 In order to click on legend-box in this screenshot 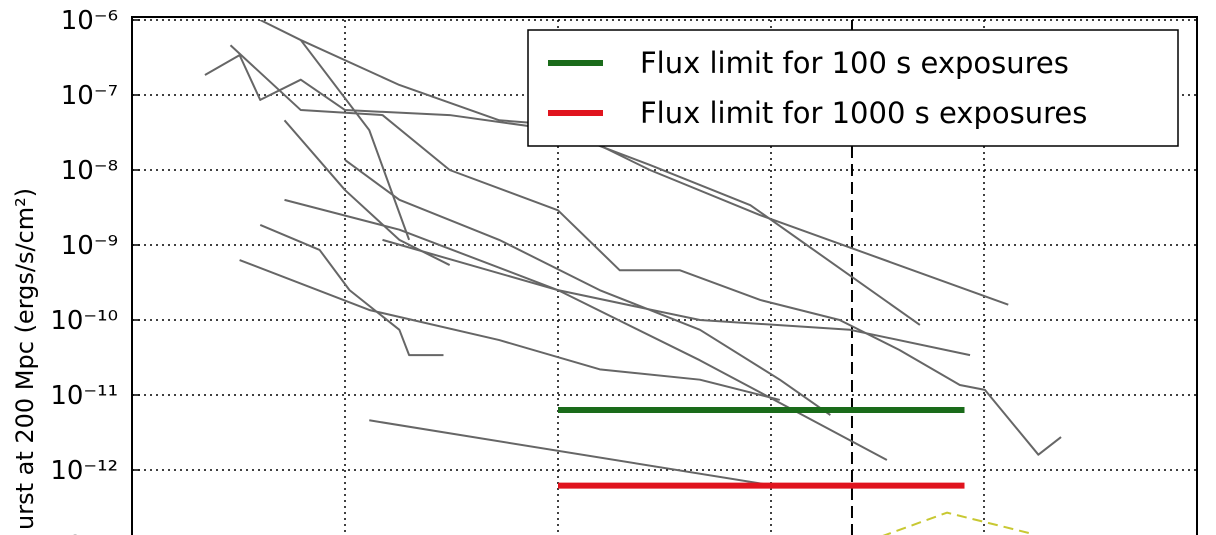, I will do `click(853, 88)`.